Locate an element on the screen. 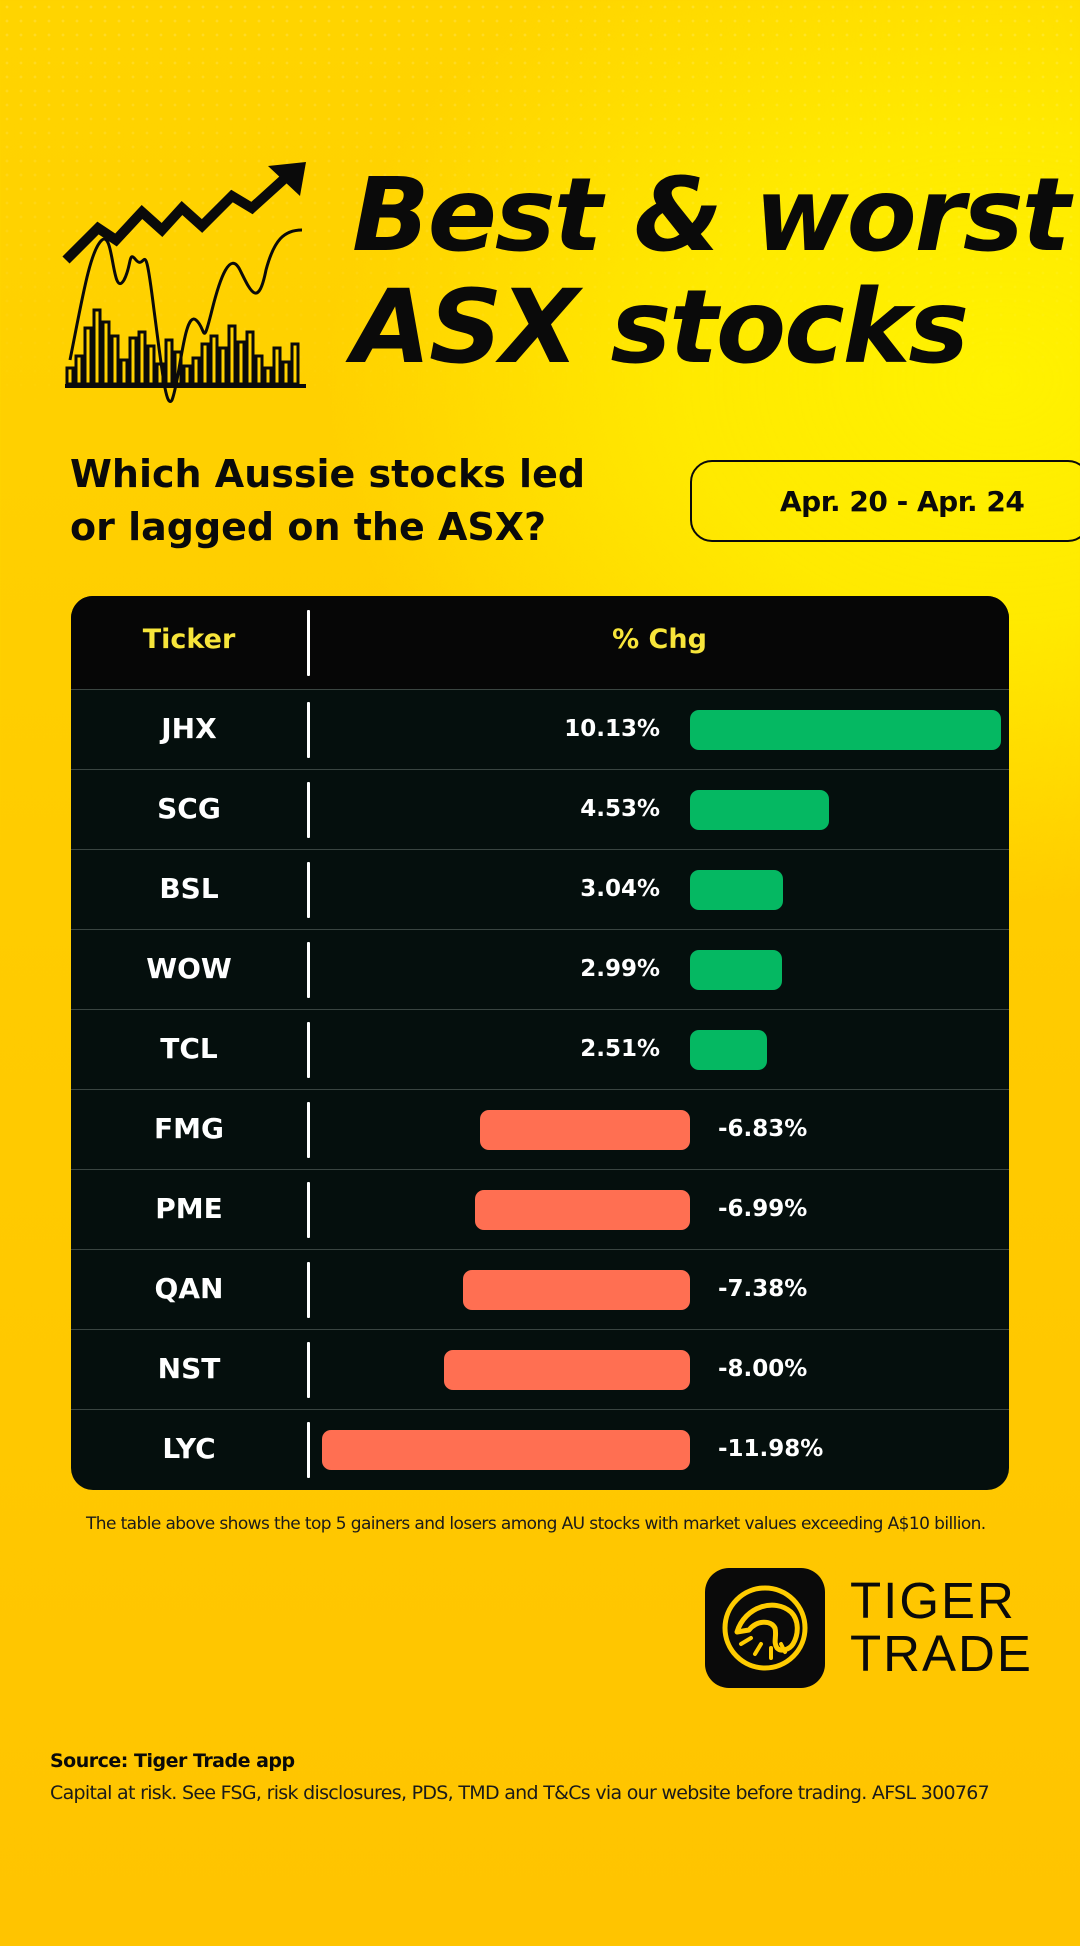 The image size is (1080, 1946). pct-change-label: -8.00% is located at coordinates (763, 1369).